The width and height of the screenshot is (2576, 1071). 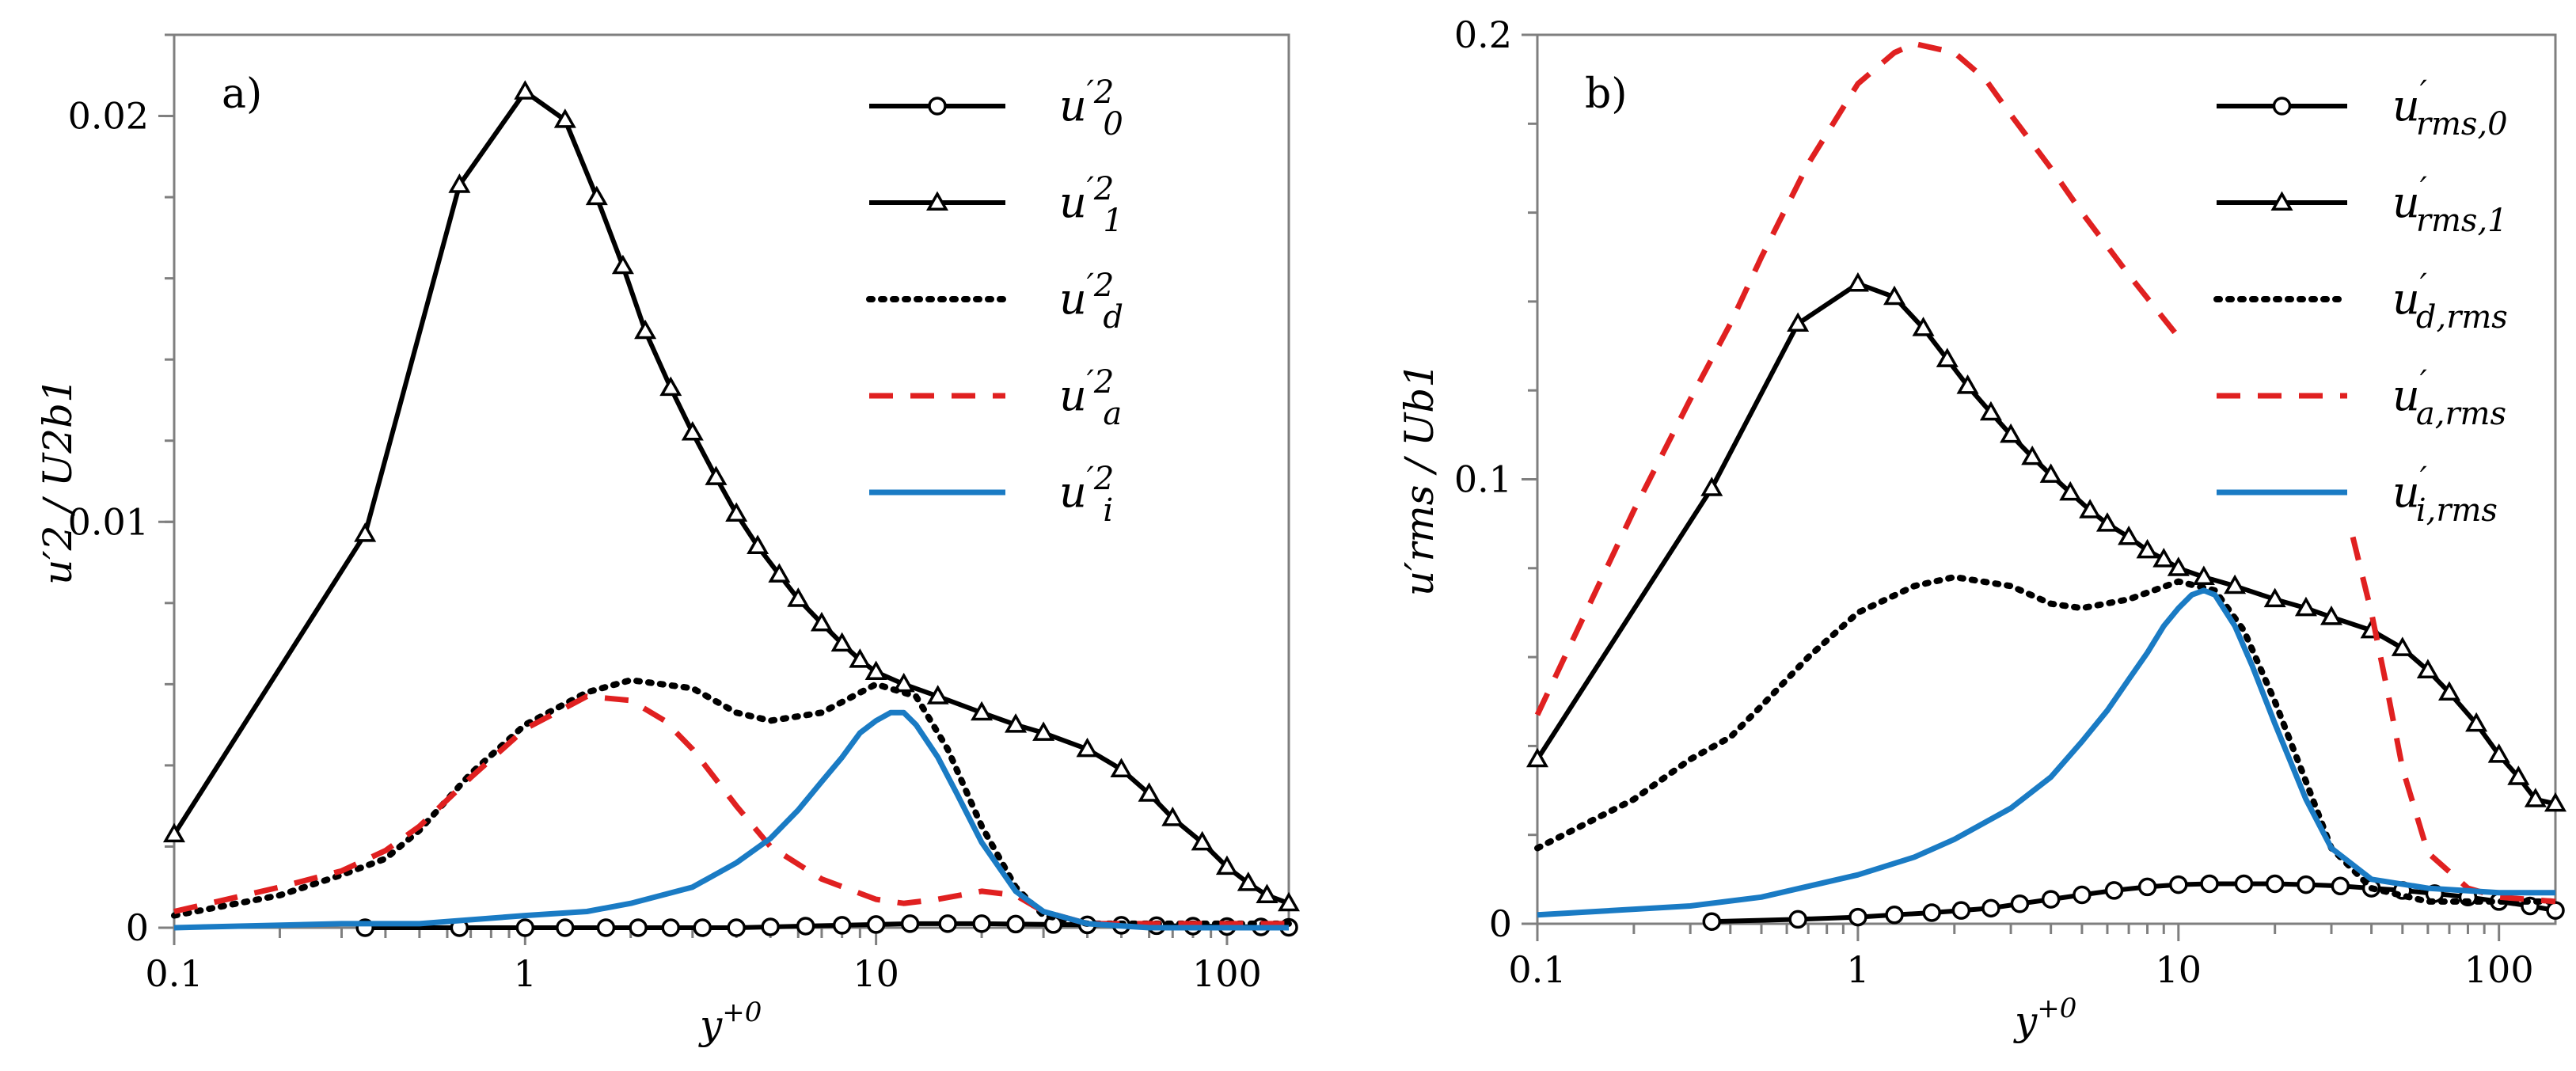 What do you see at coordinates (1606, 94) in the screenshot?
I see `panel-label: b)` at bounding box center [1606, 94].